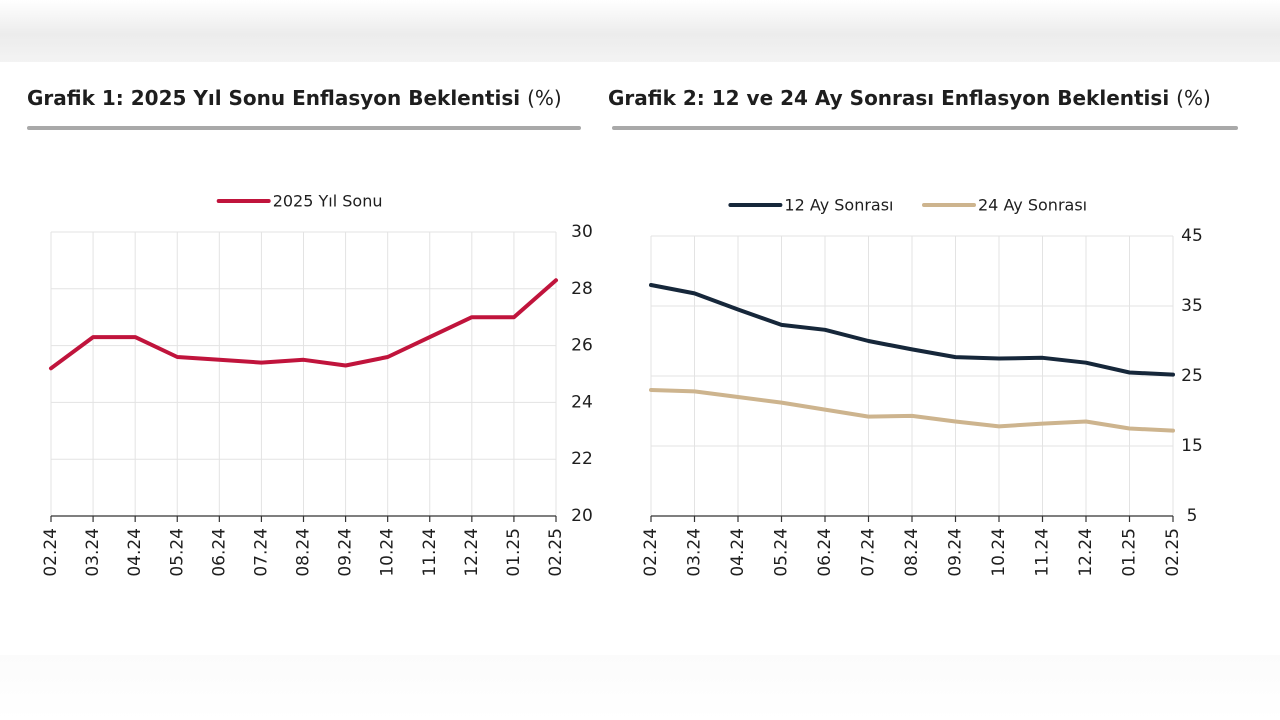 The height and width of the screenshot is (720, 1280). I want to click on chart2-x-tick-label: 01.25, so click(1130, 552).